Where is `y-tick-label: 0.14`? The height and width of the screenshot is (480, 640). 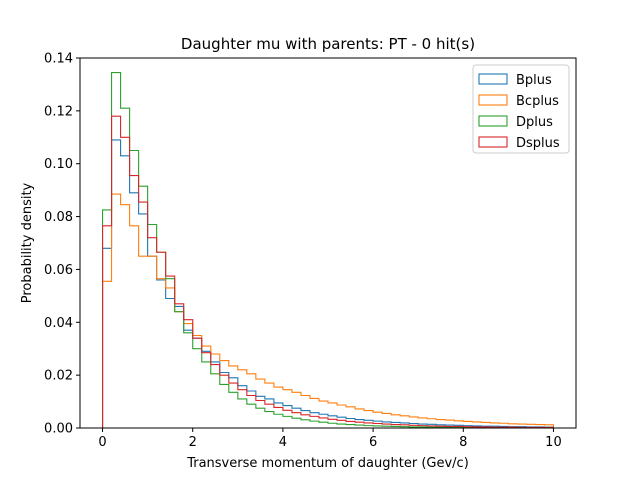
y-tick-label: 0.14 is located at coordinates (58, 59).